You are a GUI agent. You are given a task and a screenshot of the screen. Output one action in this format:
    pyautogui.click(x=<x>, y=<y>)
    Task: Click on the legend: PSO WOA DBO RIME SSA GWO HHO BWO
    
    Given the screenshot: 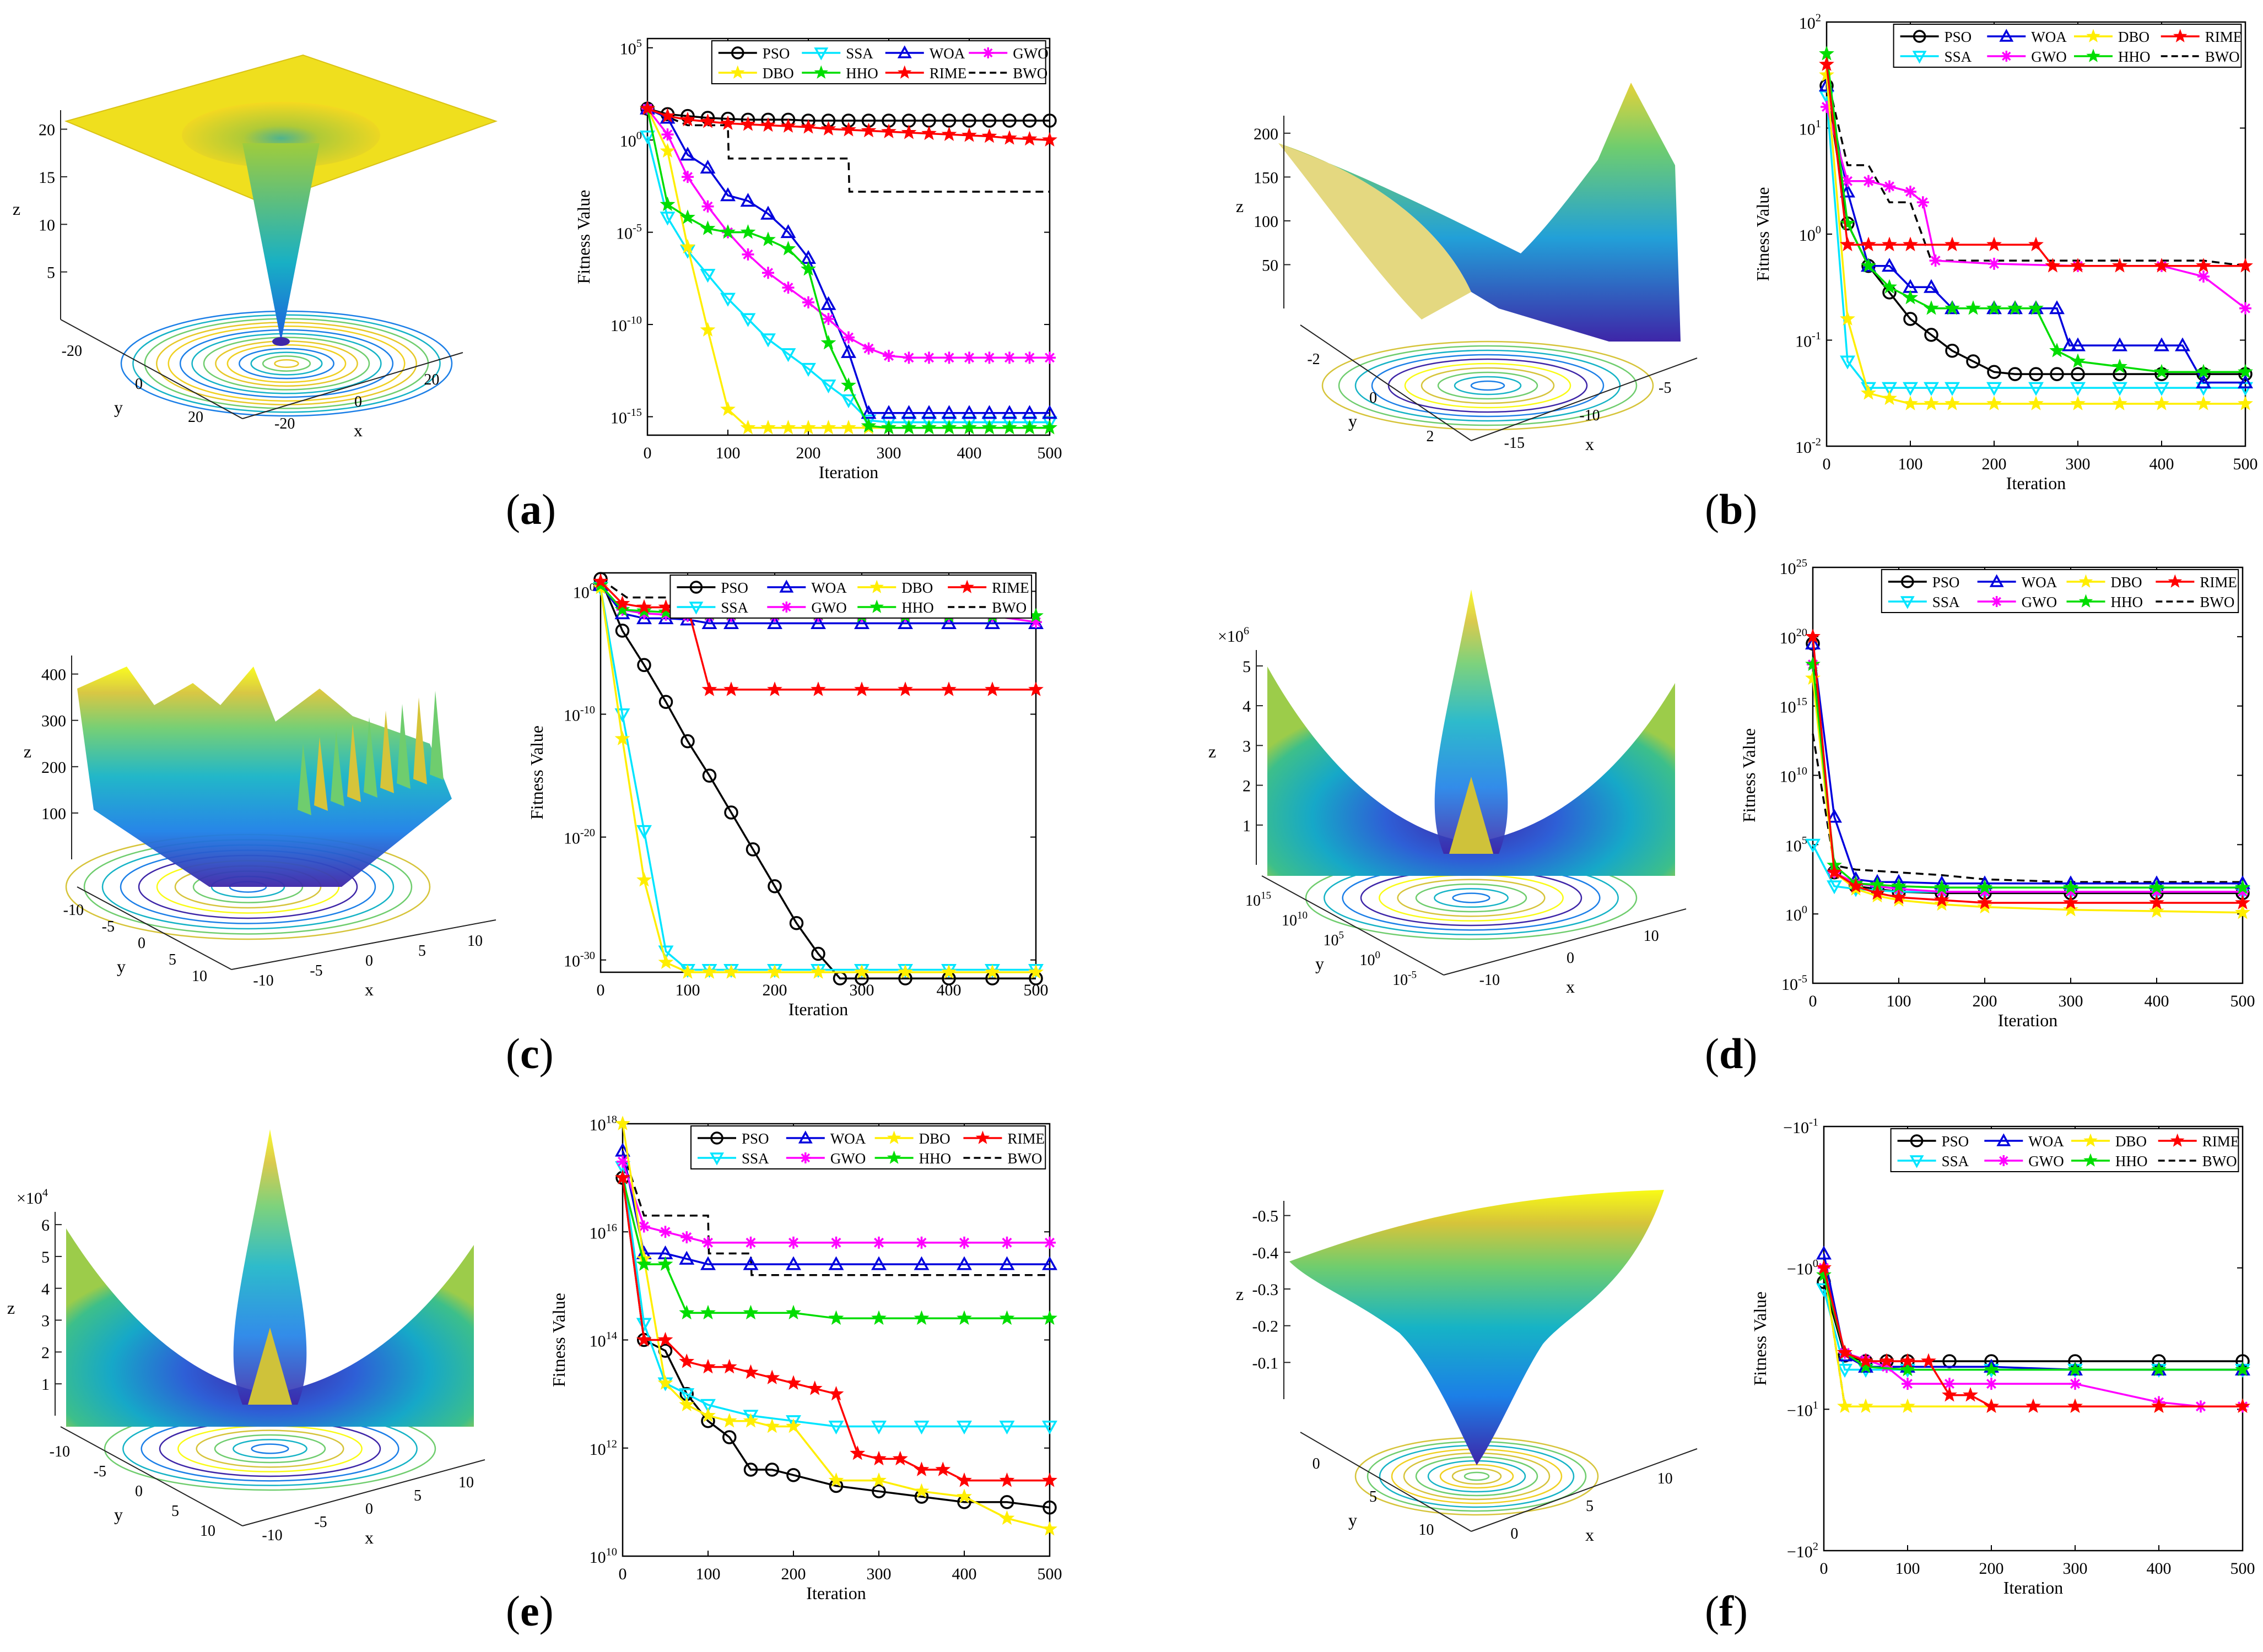 What is the action you would take?
    pyautogui.click(x=868, y=1147)
    